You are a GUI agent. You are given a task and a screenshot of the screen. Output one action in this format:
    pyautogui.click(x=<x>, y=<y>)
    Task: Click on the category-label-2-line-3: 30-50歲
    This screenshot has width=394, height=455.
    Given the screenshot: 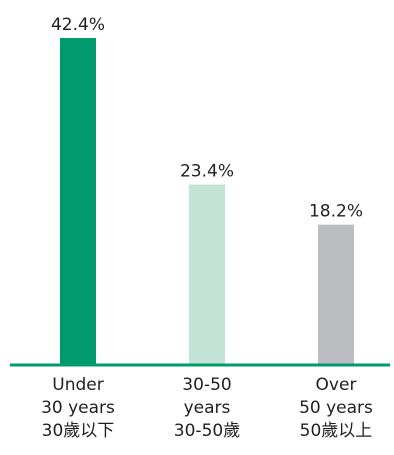 What is the action you would take?
    pyautogui.click(x=207, y=431)
    